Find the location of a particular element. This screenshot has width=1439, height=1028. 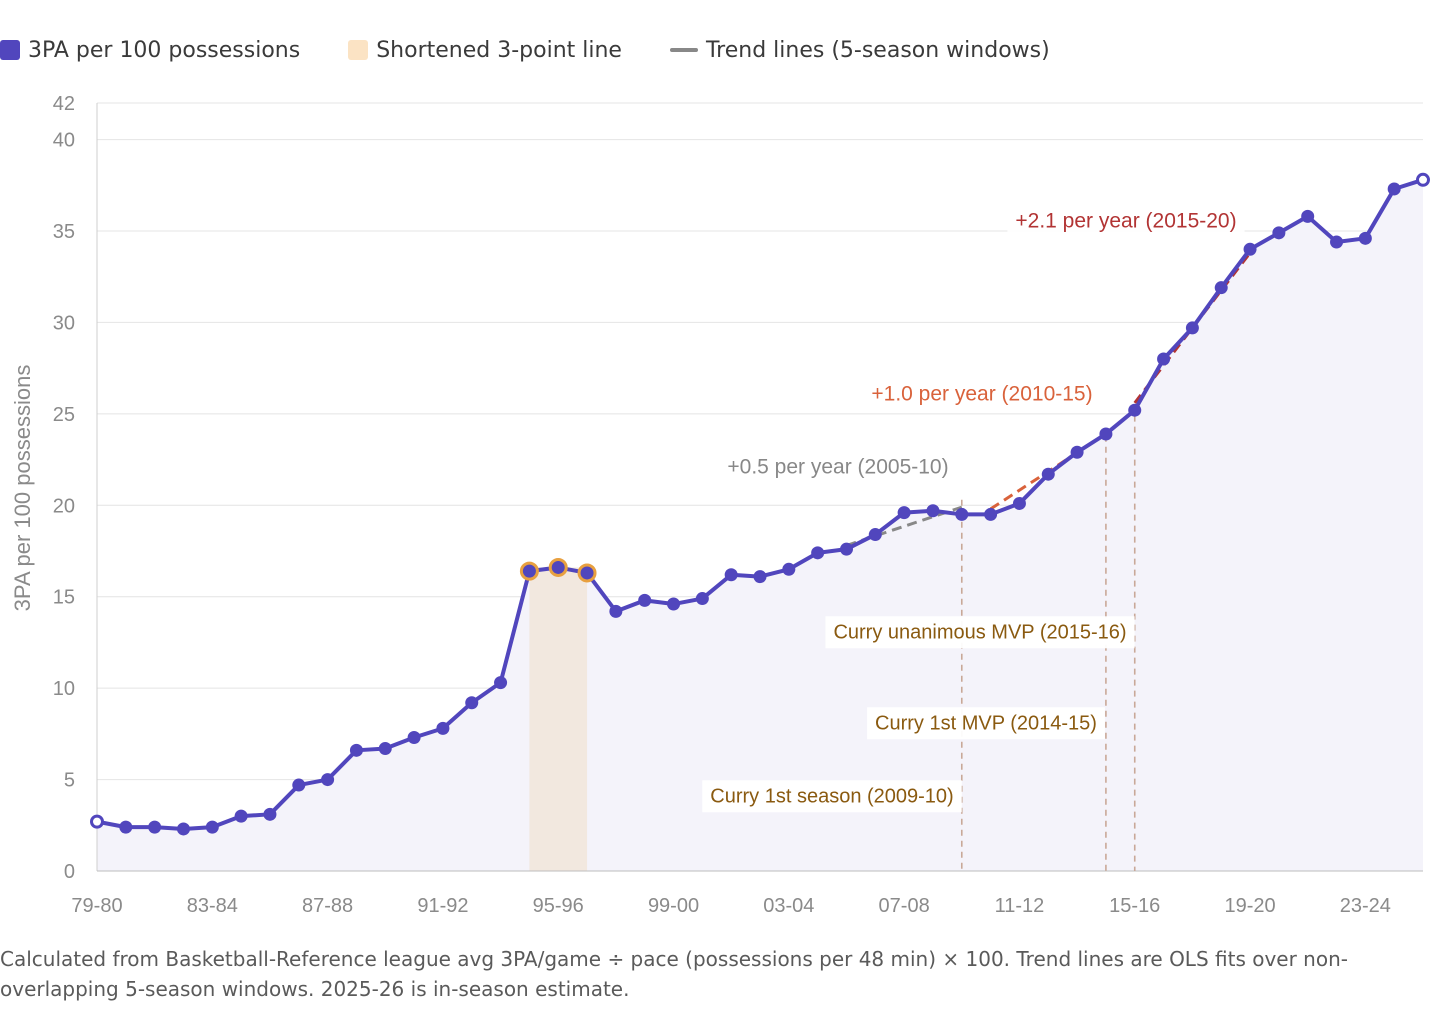

trend-label: +0.5 per year (2005-10) is located at coordinates (838, 467).